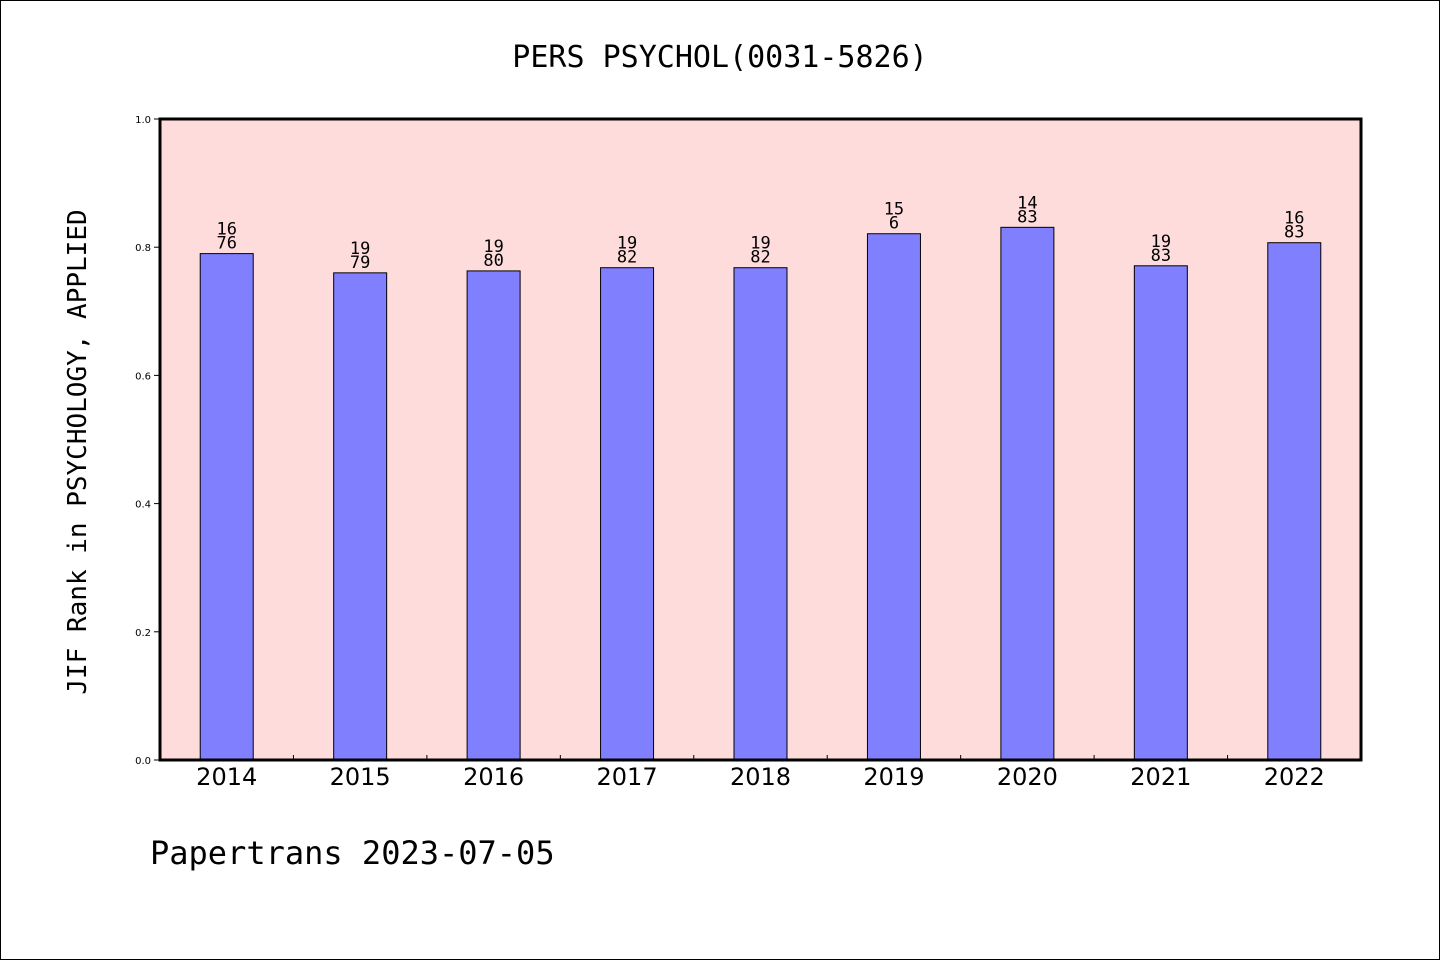 The image size is (1440, 960). What do you see at coordinates (894, 210) in the screenshot?
I see `bar-label-top: 15` at bounding box center [894, 210].